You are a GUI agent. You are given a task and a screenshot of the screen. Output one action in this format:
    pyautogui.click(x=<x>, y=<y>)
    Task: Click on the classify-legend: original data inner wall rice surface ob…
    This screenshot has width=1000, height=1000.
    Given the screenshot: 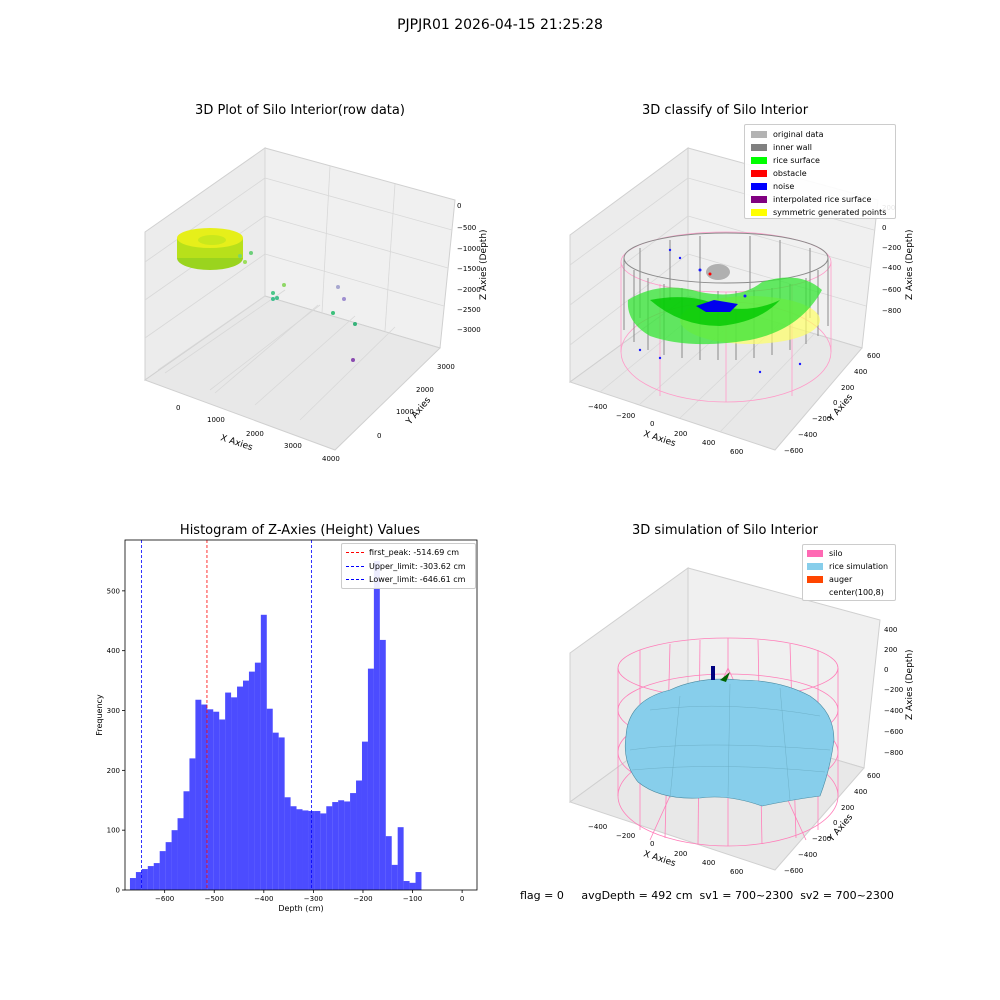 What is the action you would take?
    pyautogui.click(x=820, y=171)
    